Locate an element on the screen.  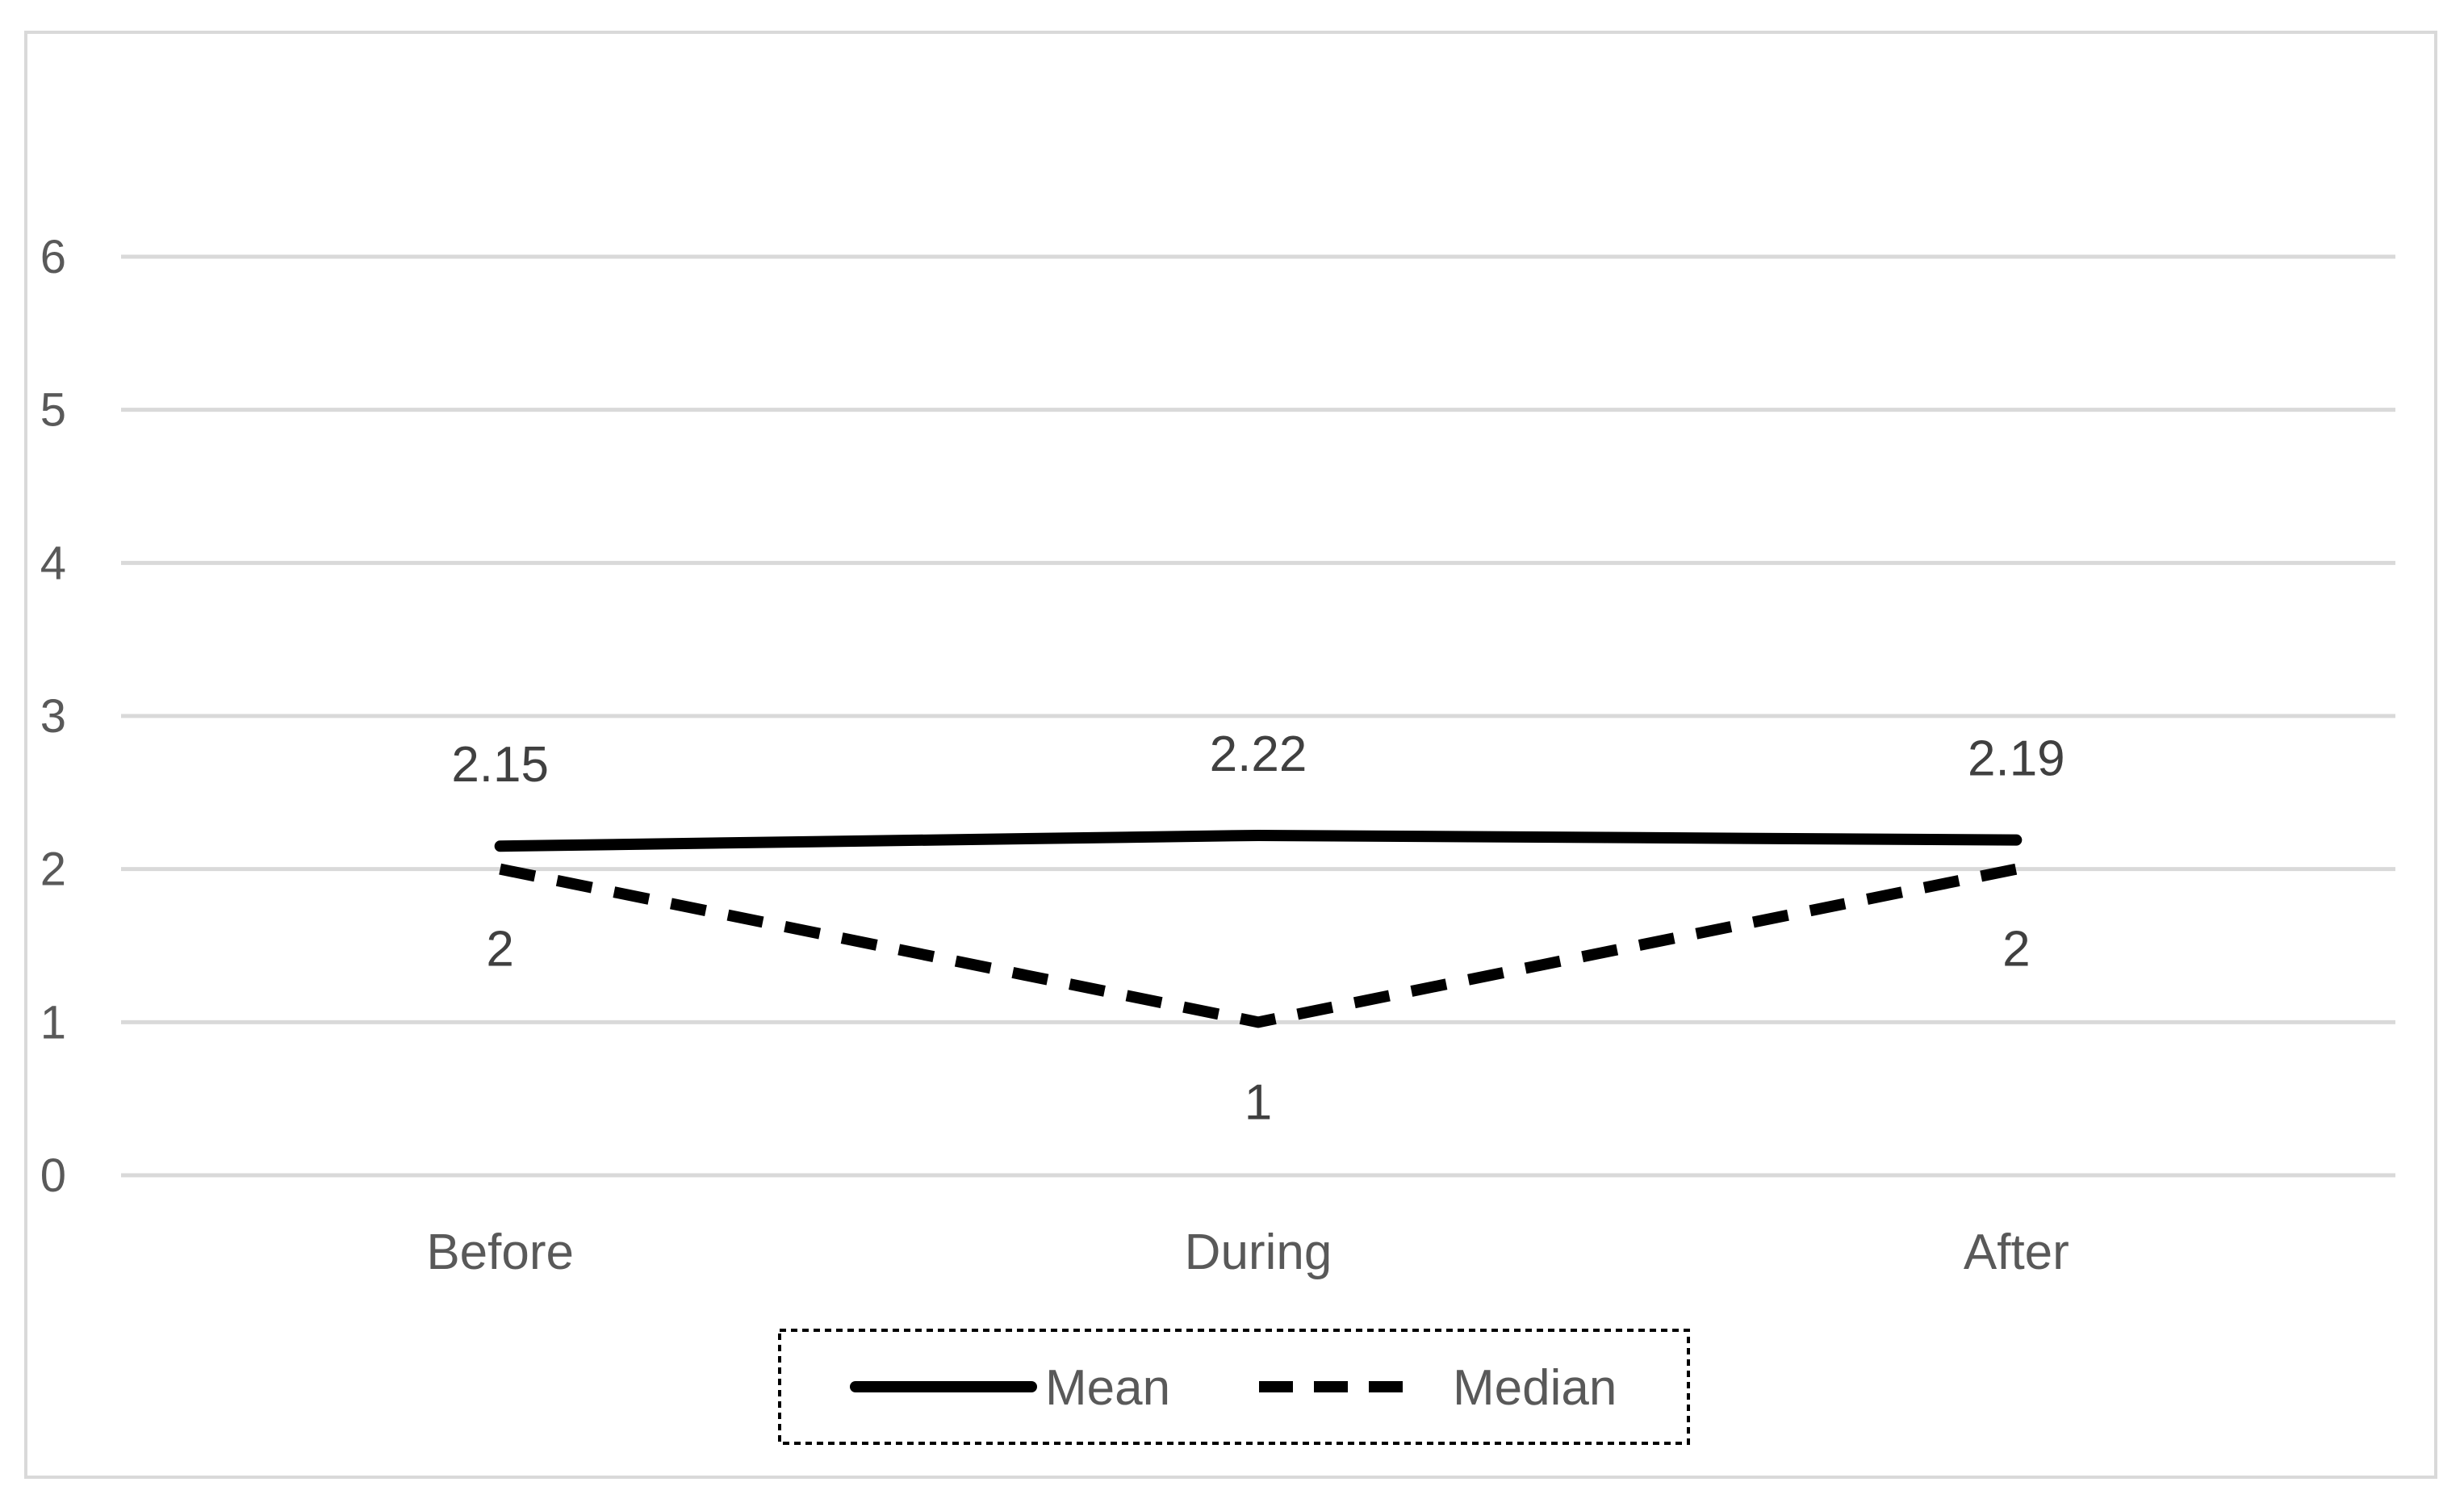
legend-label-median: Median is located at coordinates (1535, 1388).